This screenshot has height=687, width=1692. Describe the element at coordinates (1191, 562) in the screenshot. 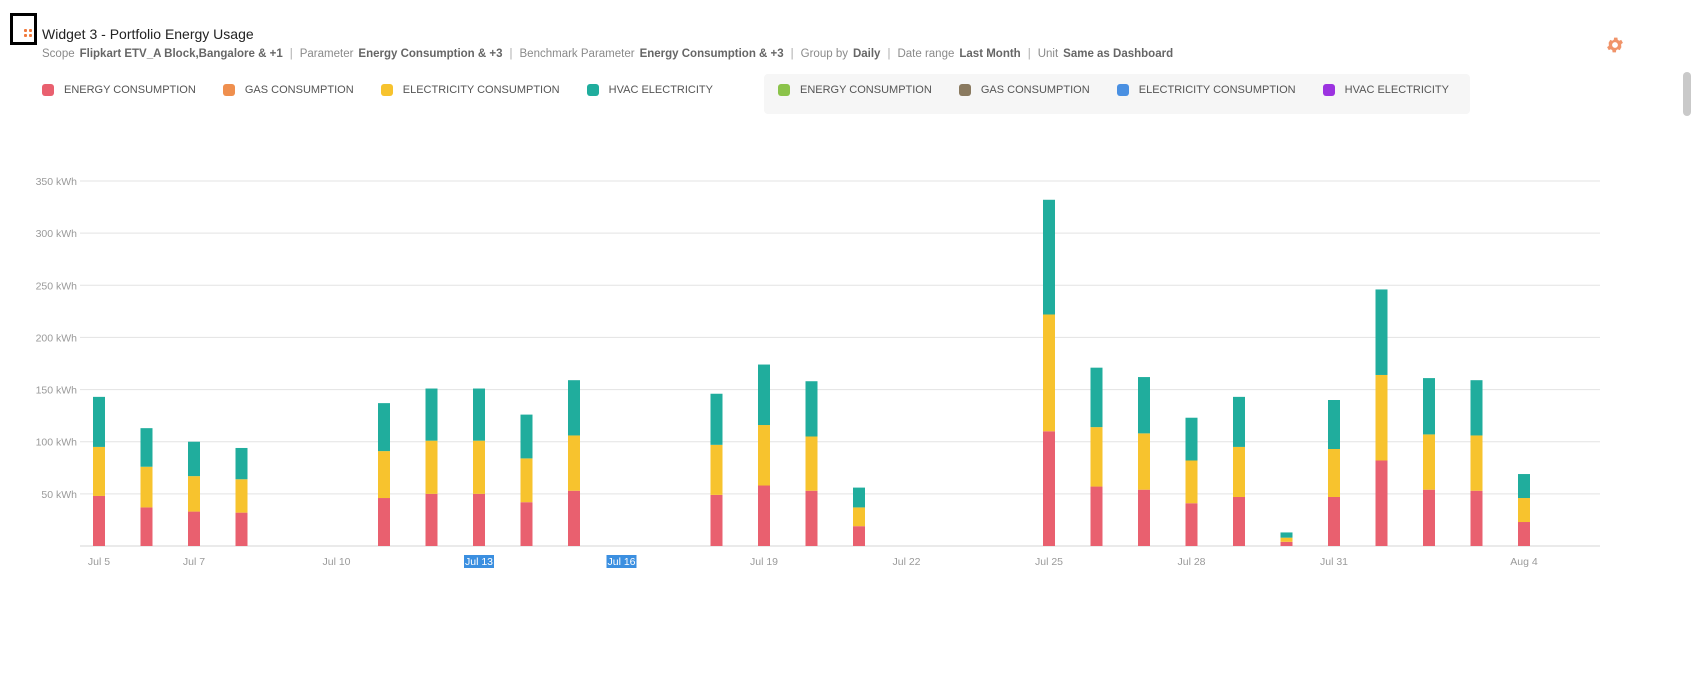

I see `x-tick-label: Jul 28` at that location.